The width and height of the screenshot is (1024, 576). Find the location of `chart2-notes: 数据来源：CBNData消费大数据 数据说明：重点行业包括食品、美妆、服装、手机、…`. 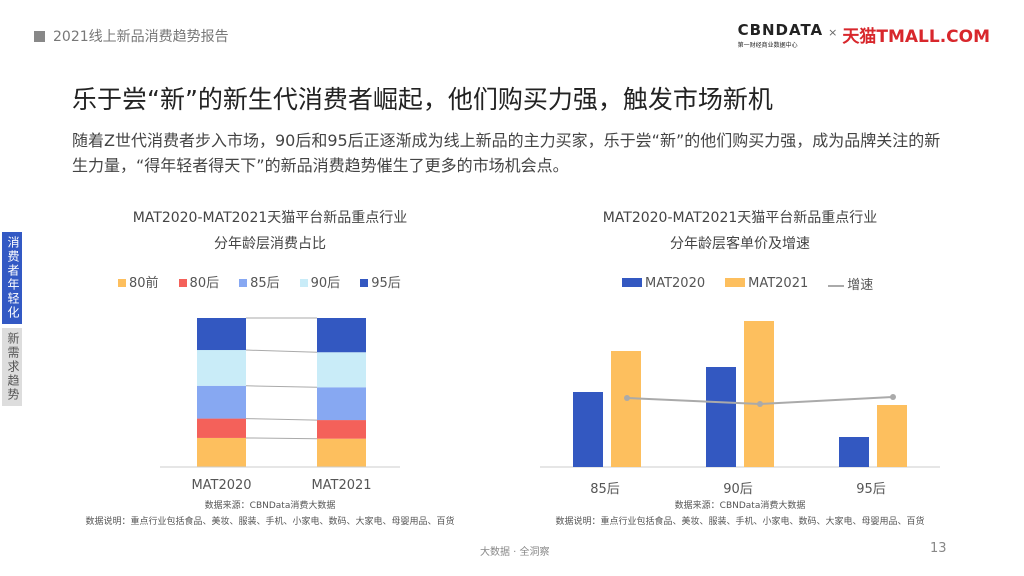

chart2-notes: 数据来源：CBNData消费大数据 数据说明：重点行业包括食品、美妆、服装、手机、… is located at coordinates (740, 514).